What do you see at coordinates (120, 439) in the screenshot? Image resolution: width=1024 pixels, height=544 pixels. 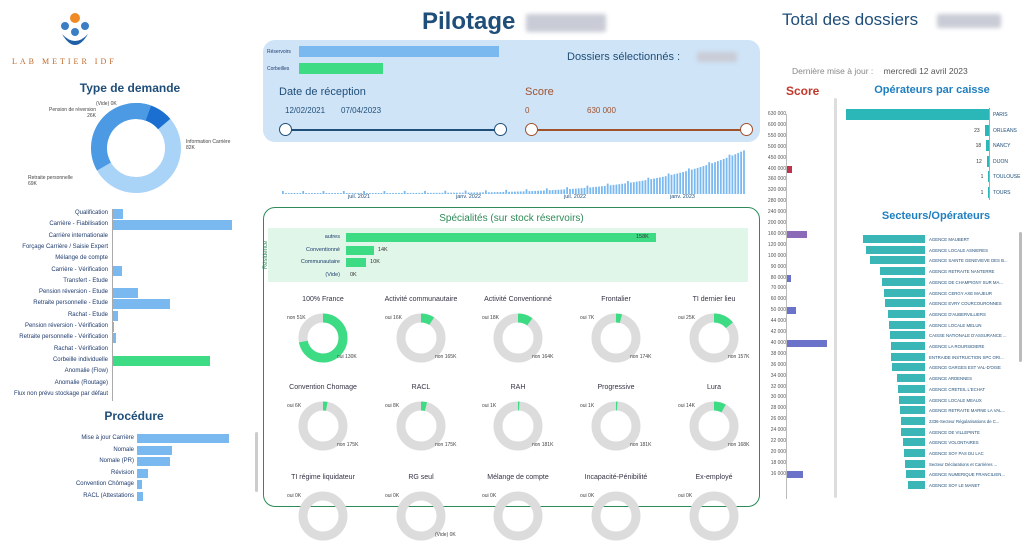 I see `procedure-row: Mise à jour Carrière` at bounding box center [120, 439].